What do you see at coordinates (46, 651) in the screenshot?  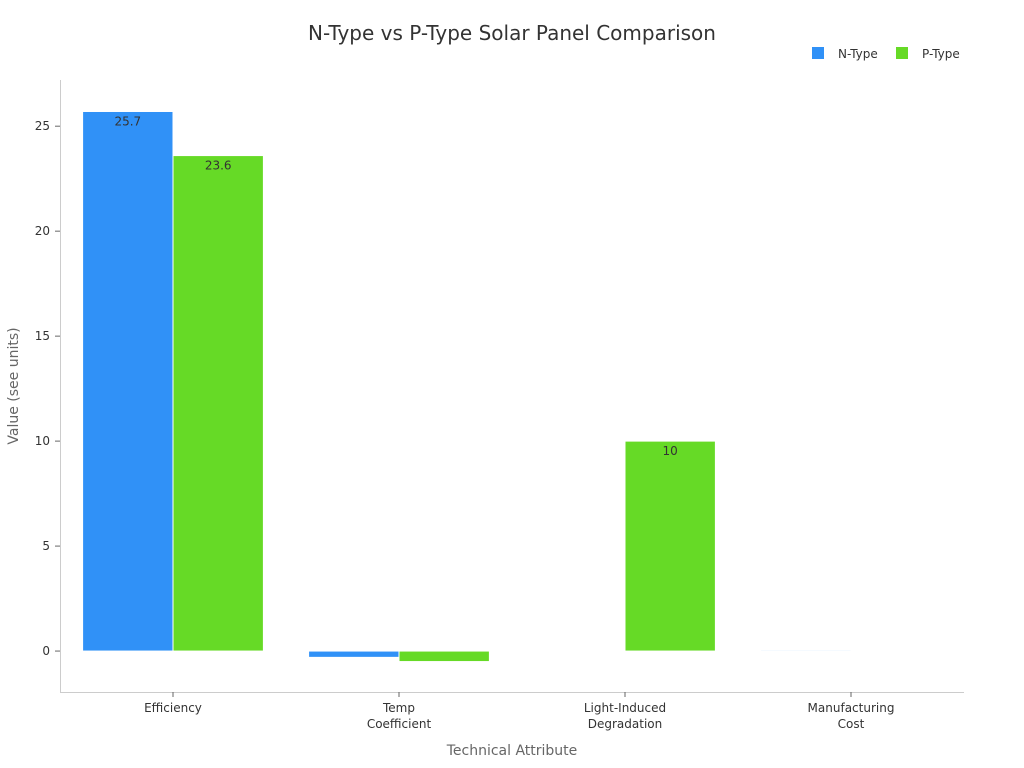 I see `y-tick-label: 0` at bounding box center [46, 651].